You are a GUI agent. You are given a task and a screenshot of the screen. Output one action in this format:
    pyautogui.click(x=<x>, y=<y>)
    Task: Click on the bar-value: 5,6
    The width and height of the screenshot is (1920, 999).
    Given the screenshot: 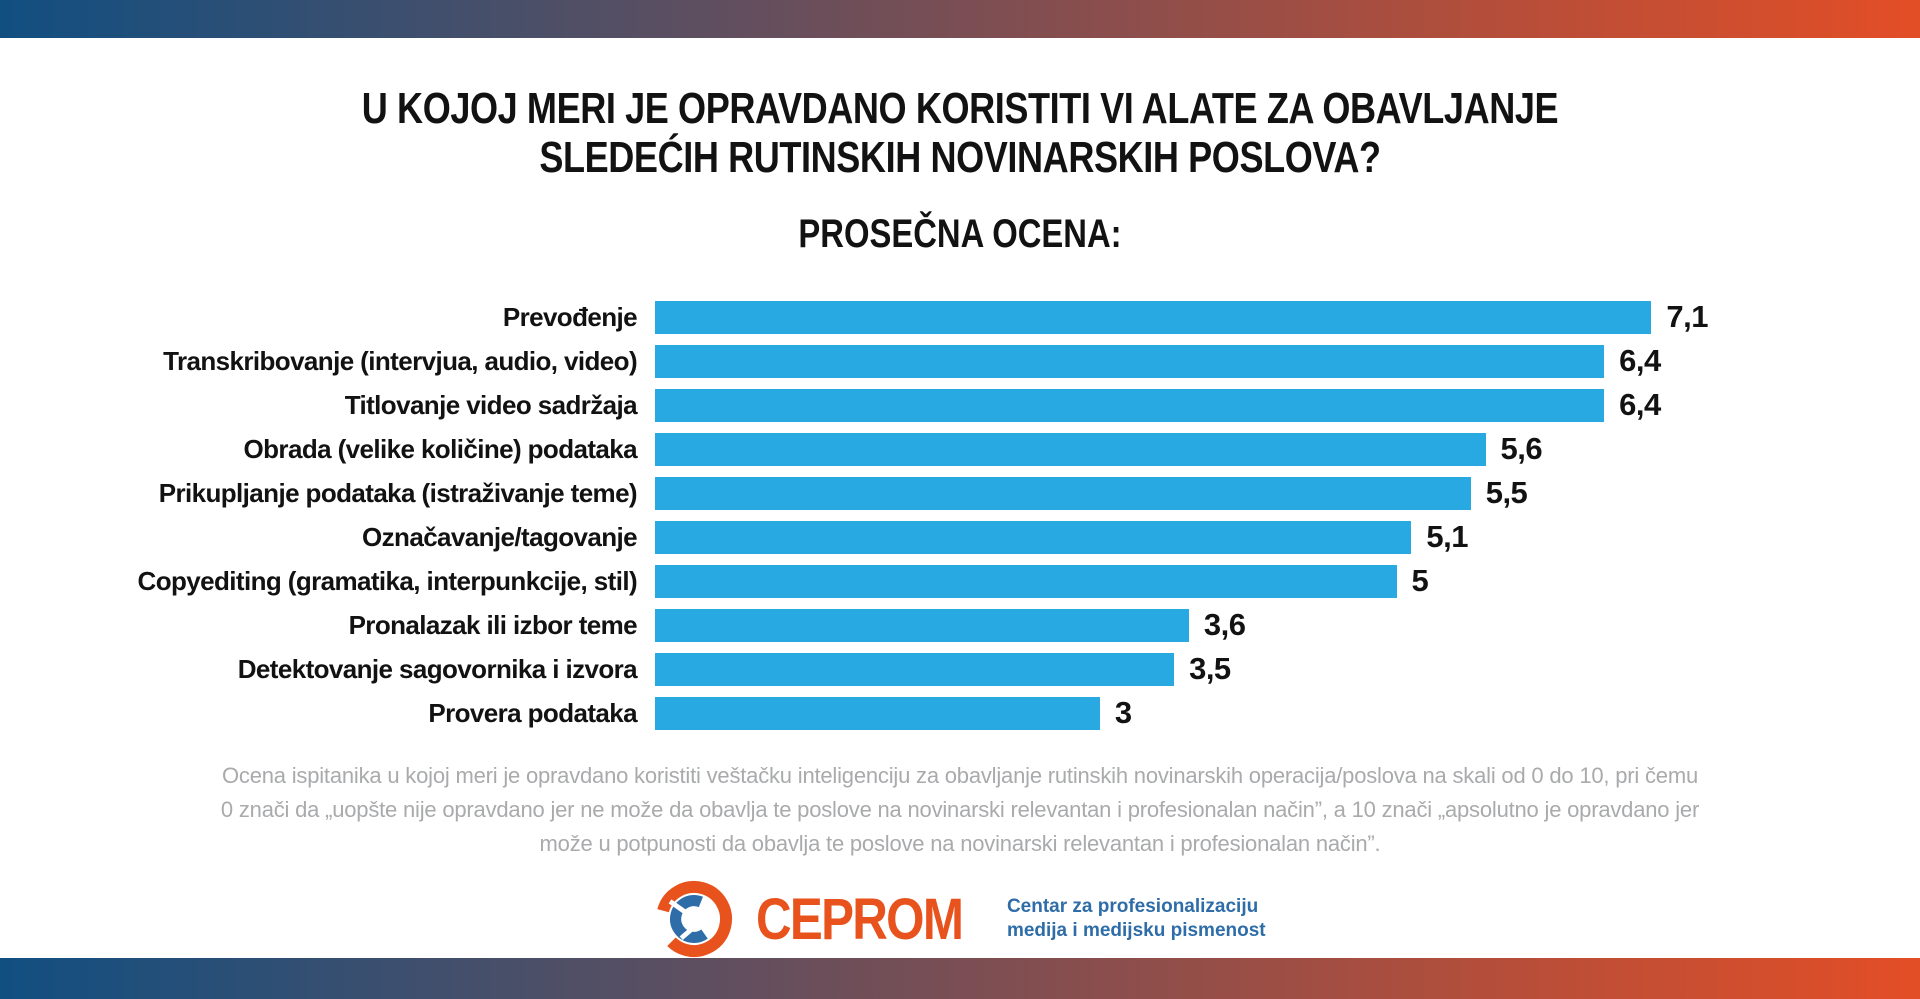 What is the action you would take?
    pyautogui.click(x=1521, y=448)
    